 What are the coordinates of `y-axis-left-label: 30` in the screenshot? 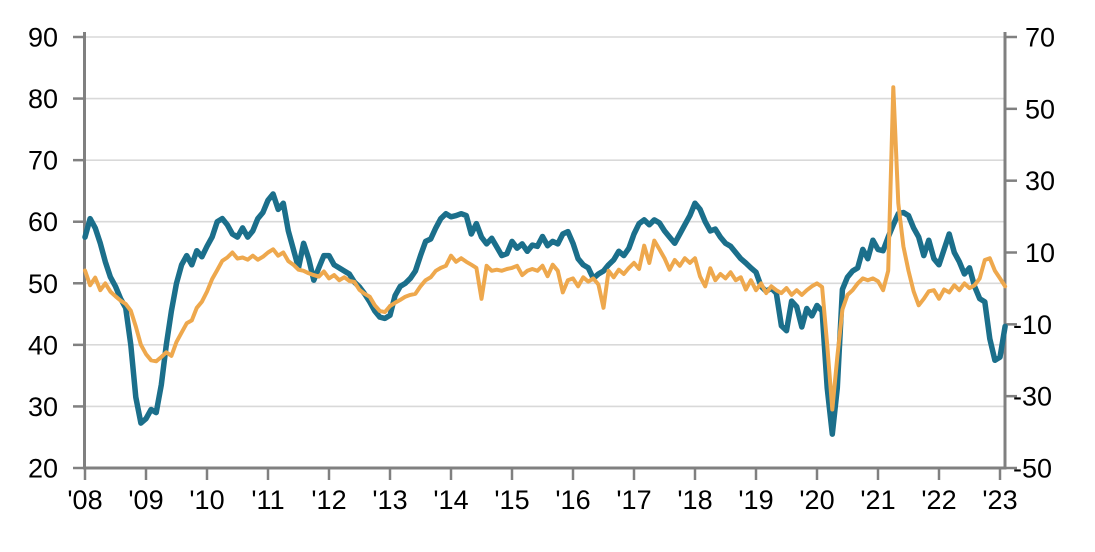 It's located at (43, 407).